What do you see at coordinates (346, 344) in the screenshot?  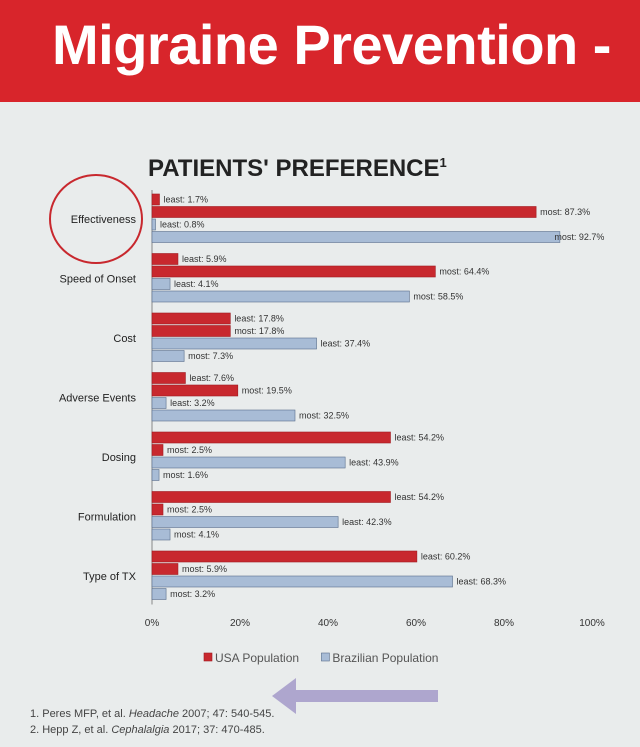 I see `data-label: least: 37.4%` at bounding box center [346, 344].